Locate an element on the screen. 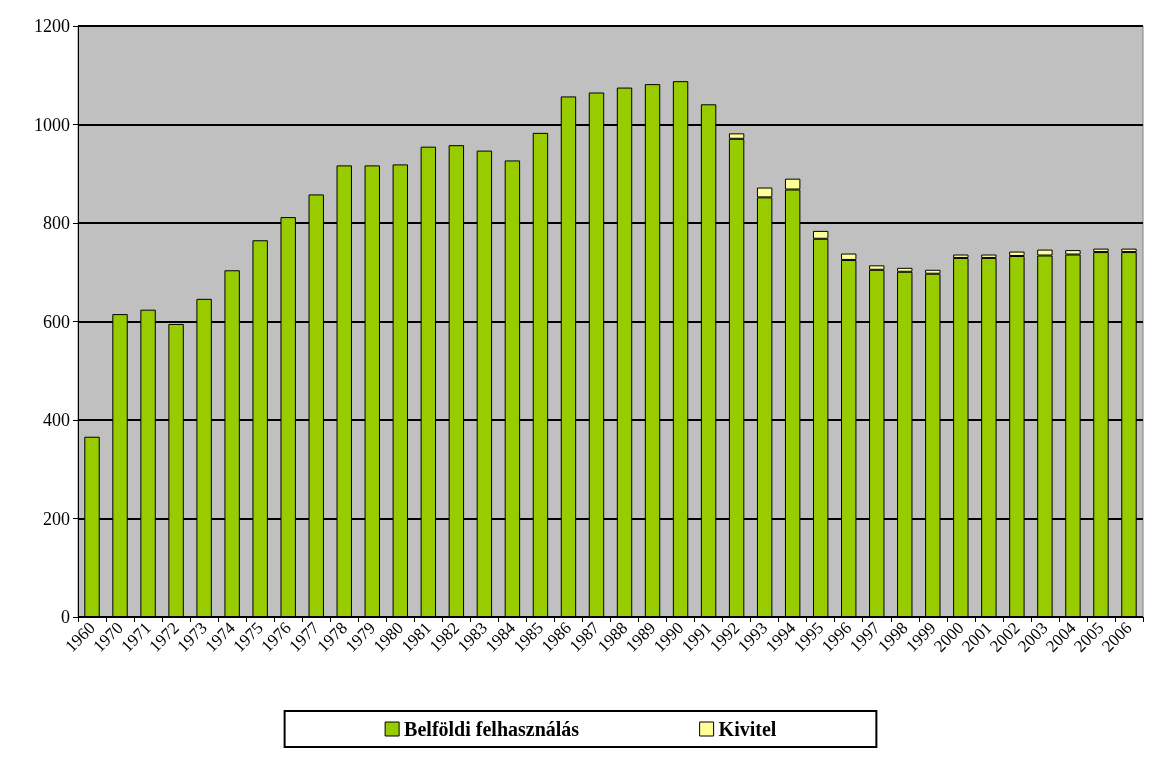  y-tick-label: 200 is located at coordinates (56, 518).